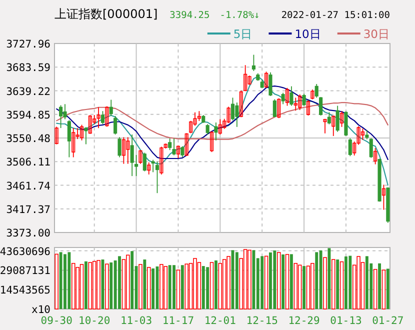 The height and width of the screenshot is (330, 415). I want to click on legend-label: 5日, so click(243, 34).